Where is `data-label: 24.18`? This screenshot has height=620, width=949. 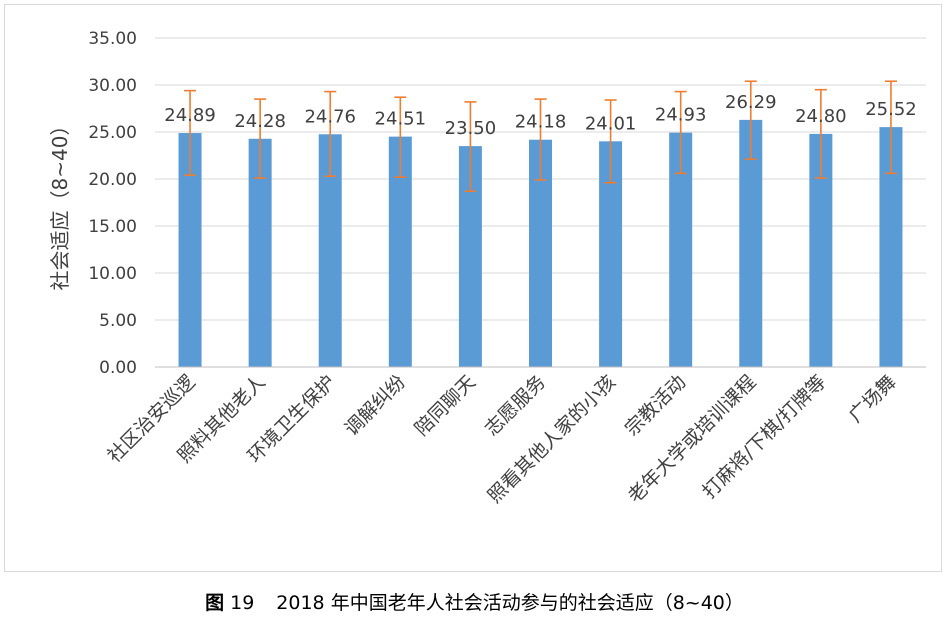
data-label: 24.18 is located at coordinates (541, 122).